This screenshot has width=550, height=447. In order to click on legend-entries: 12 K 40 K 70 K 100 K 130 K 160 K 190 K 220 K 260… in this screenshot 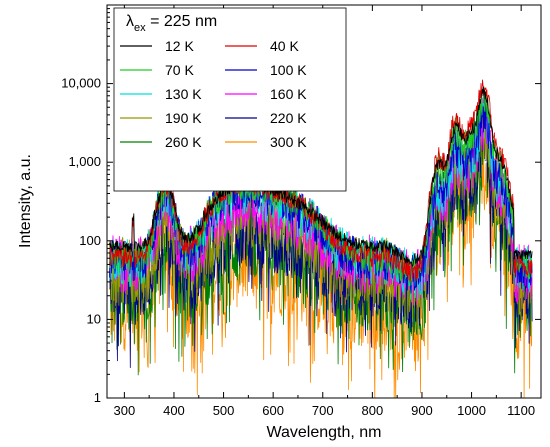, I will do `click(213, 94)`.